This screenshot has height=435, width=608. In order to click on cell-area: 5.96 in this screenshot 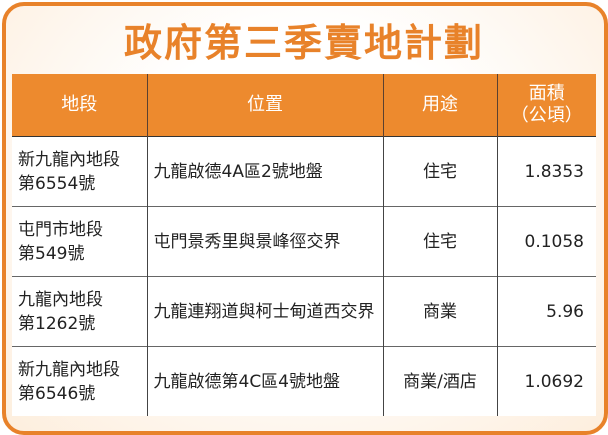, I will do `click(546, 311)`.